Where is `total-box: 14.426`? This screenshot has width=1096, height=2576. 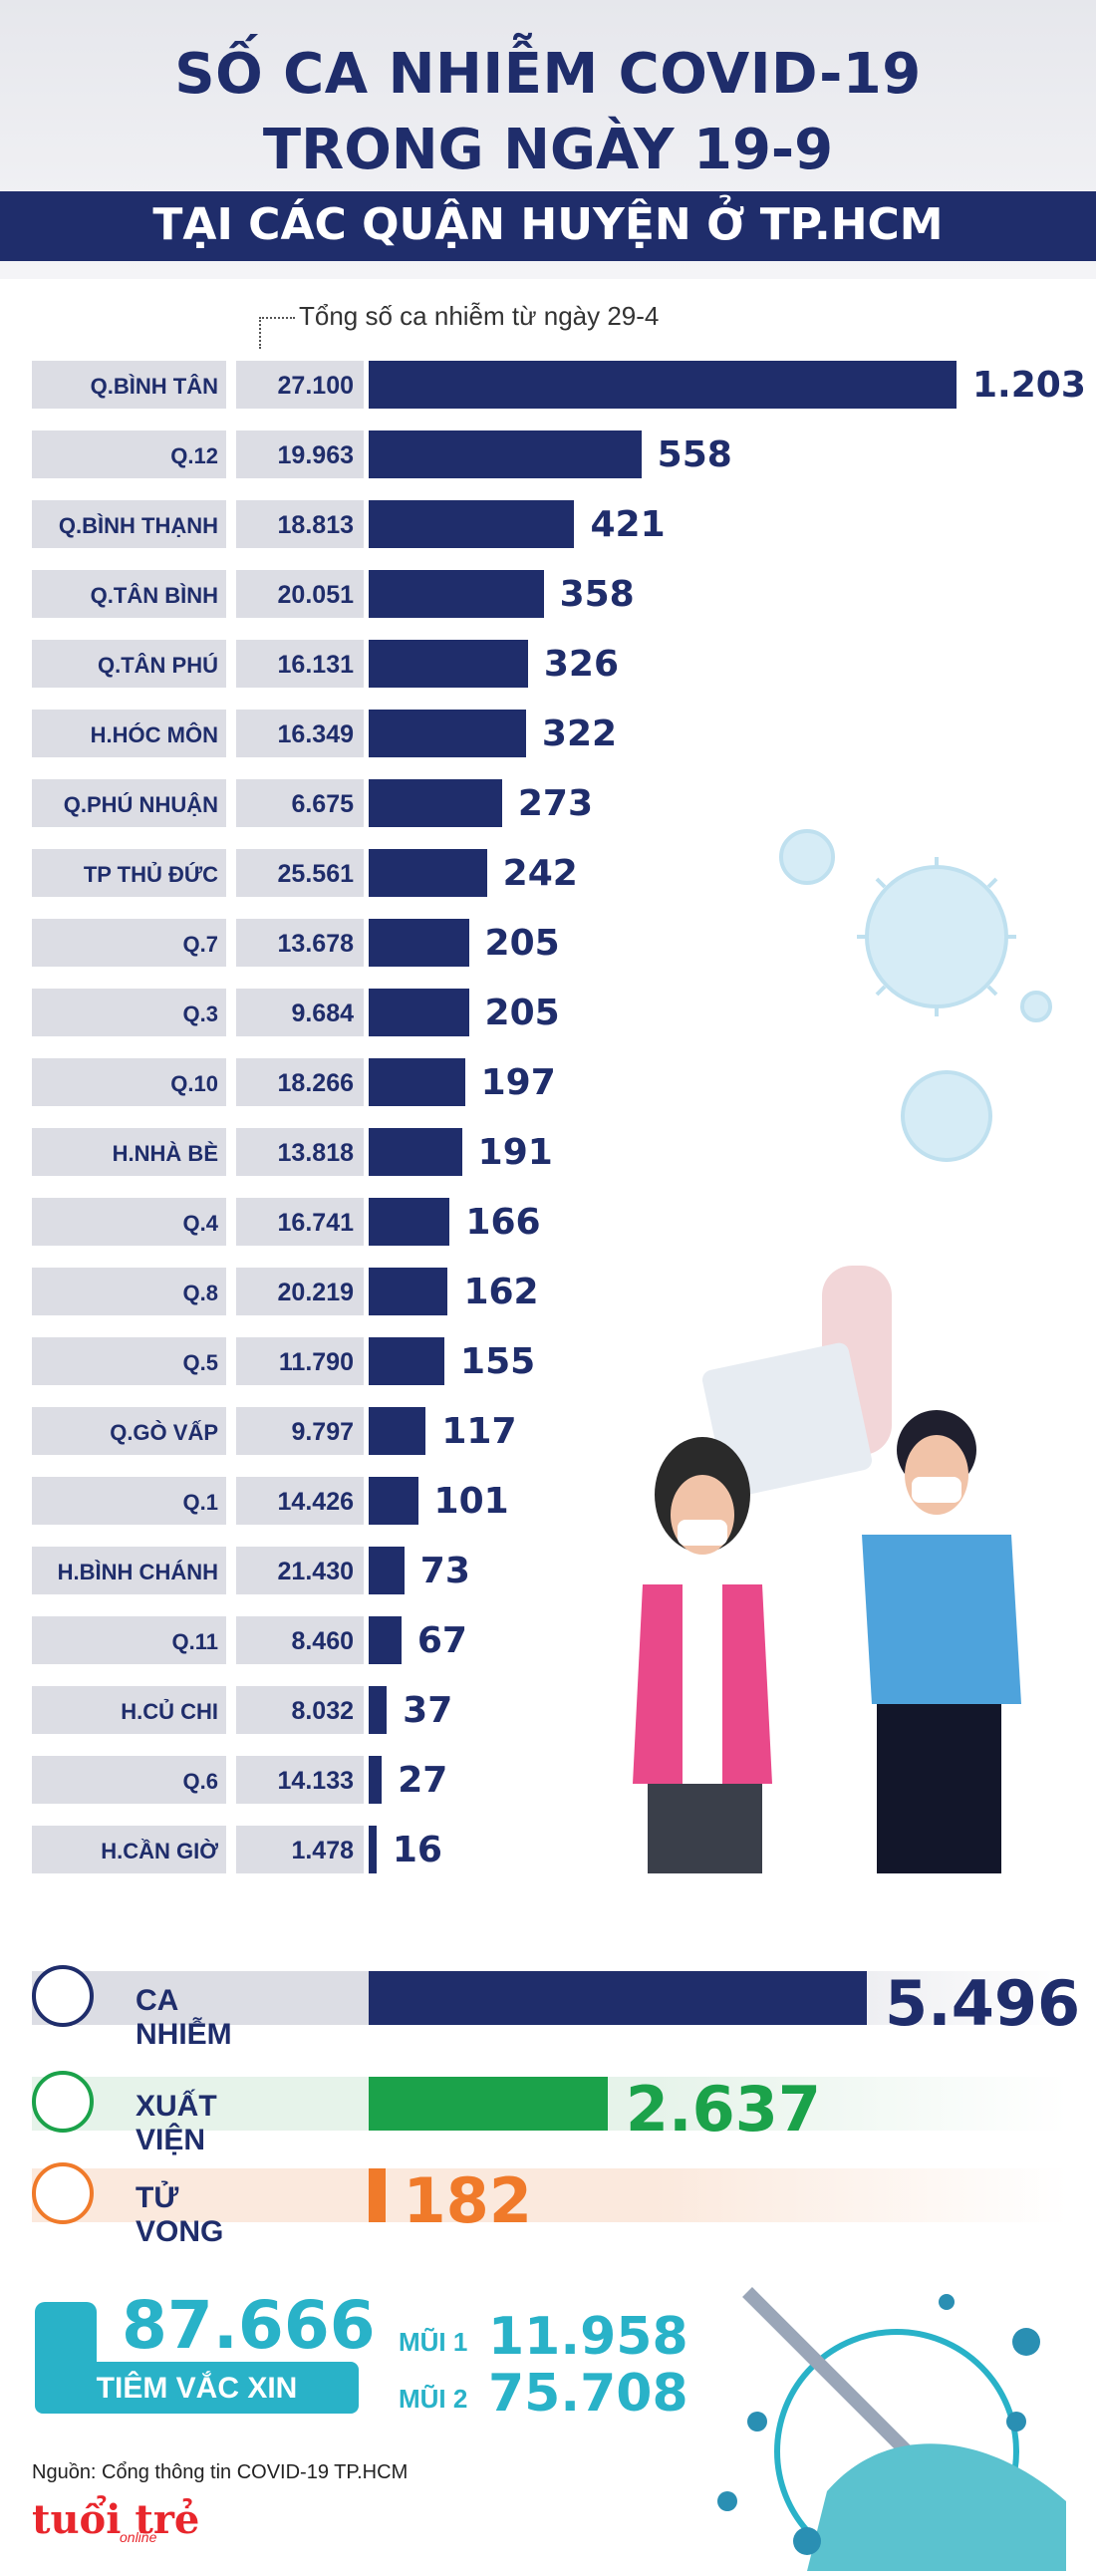 total-box: 14.426 is located at coordinates (300, 1501).